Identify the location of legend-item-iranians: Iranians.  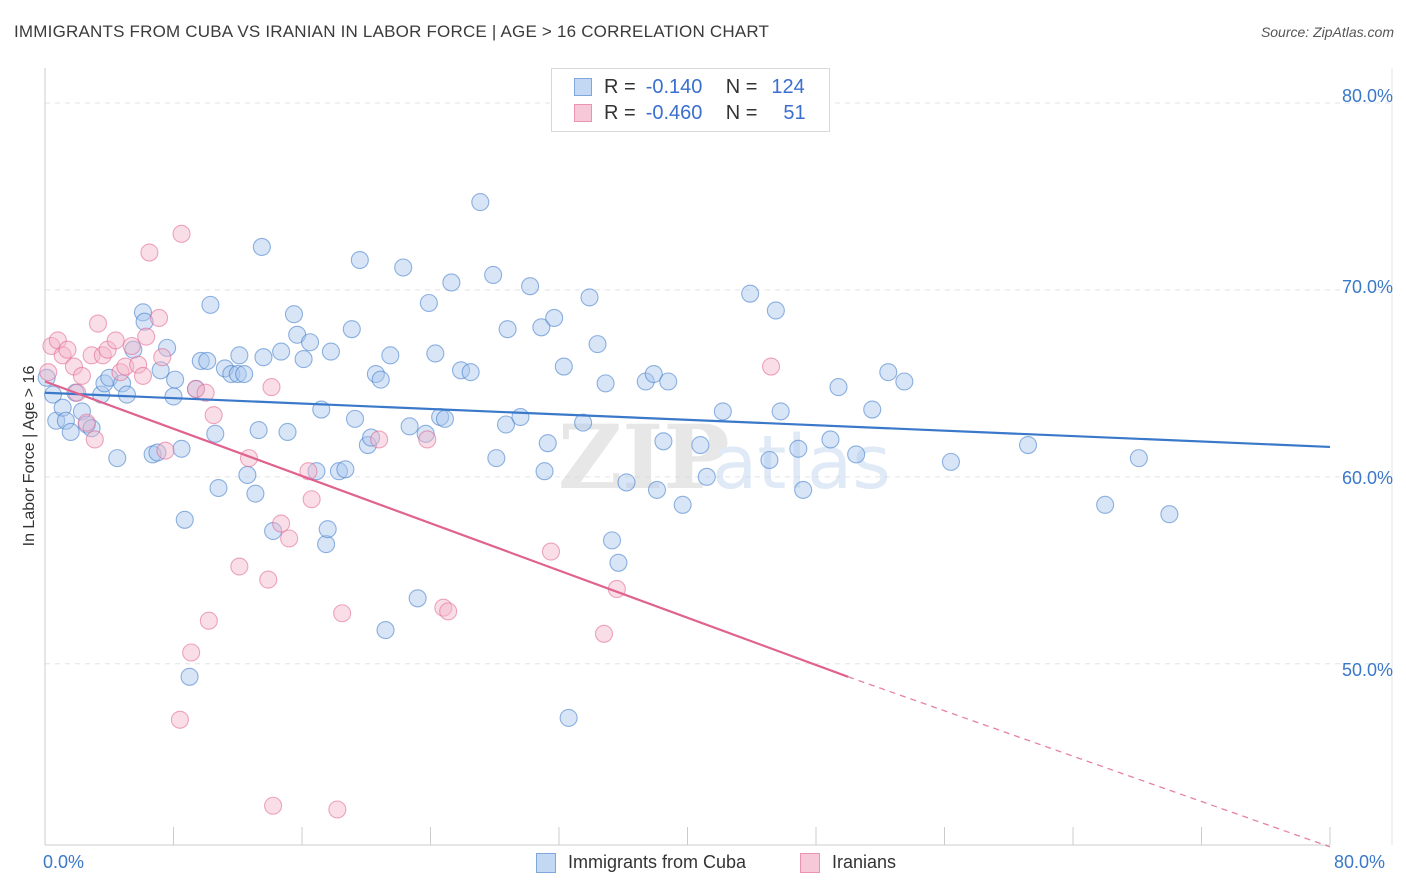
(848, 862).